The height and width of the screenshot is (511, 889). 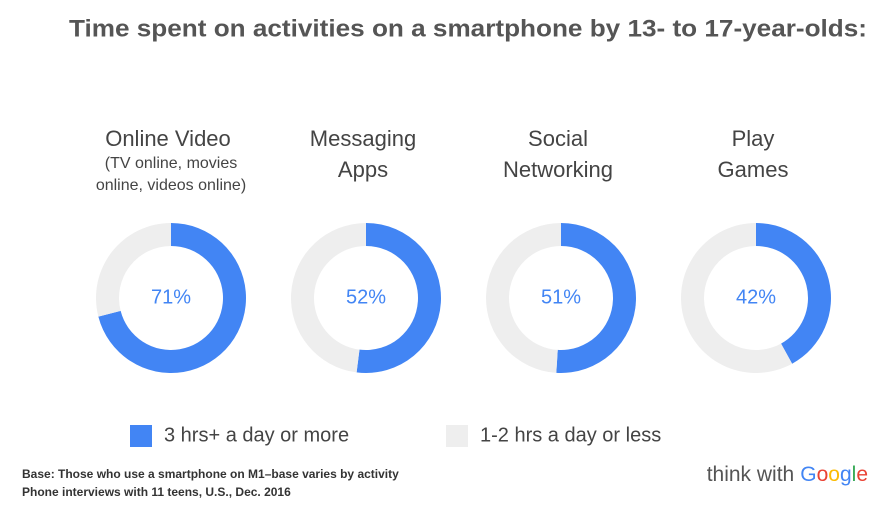 I want to click on category-label: Online Video, so click(x=168, y=138).